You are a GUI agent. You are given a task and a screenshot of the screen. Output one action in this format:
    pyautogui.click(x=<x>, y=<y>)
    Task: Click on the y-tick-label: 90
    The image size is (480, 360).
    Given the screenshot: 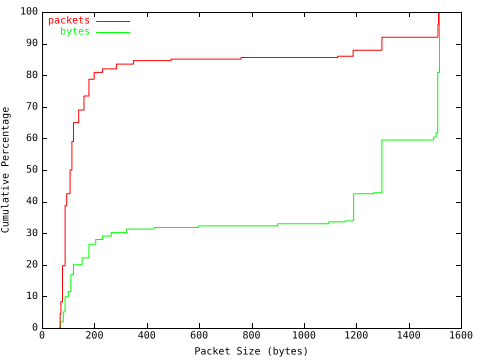 What is the action you would take?
    pyautogui.click(x=32, y=44)
    